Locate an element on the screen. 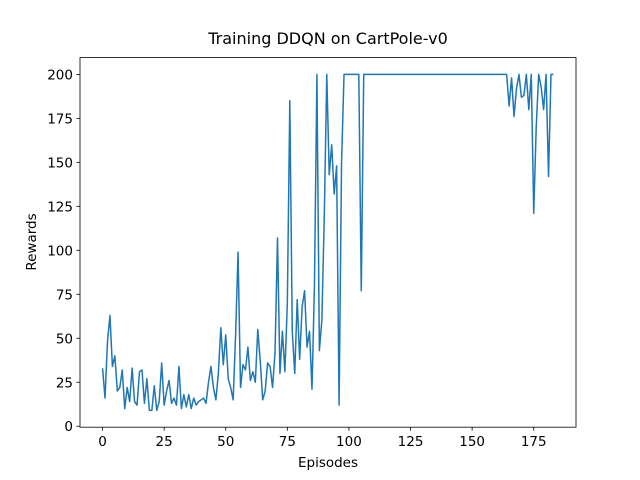 This screenshot has width=640, height=480. x-tick-label: 175 is located at coordinates (534, 442).